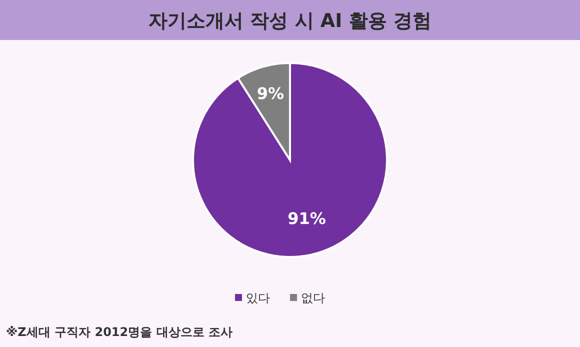  I want to click on legend-label: 있다, so click(258, 298).